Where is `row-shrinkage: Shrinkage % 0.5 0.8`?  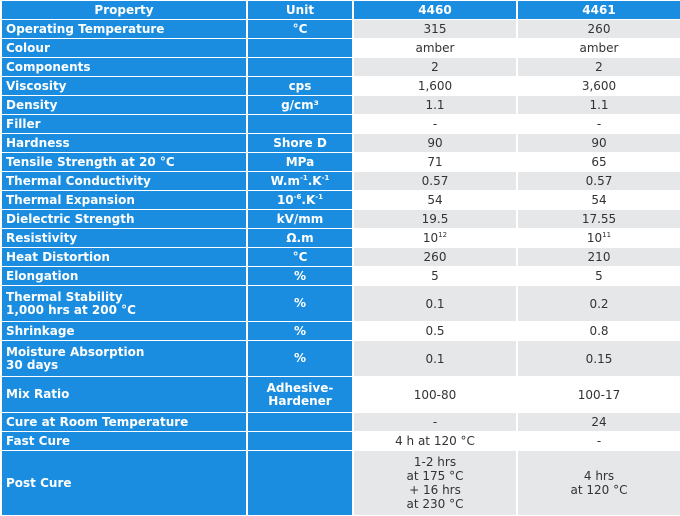 row-shrinkage: Shrinkage % 0.5 0.8 is located at coordinates (341, 331).